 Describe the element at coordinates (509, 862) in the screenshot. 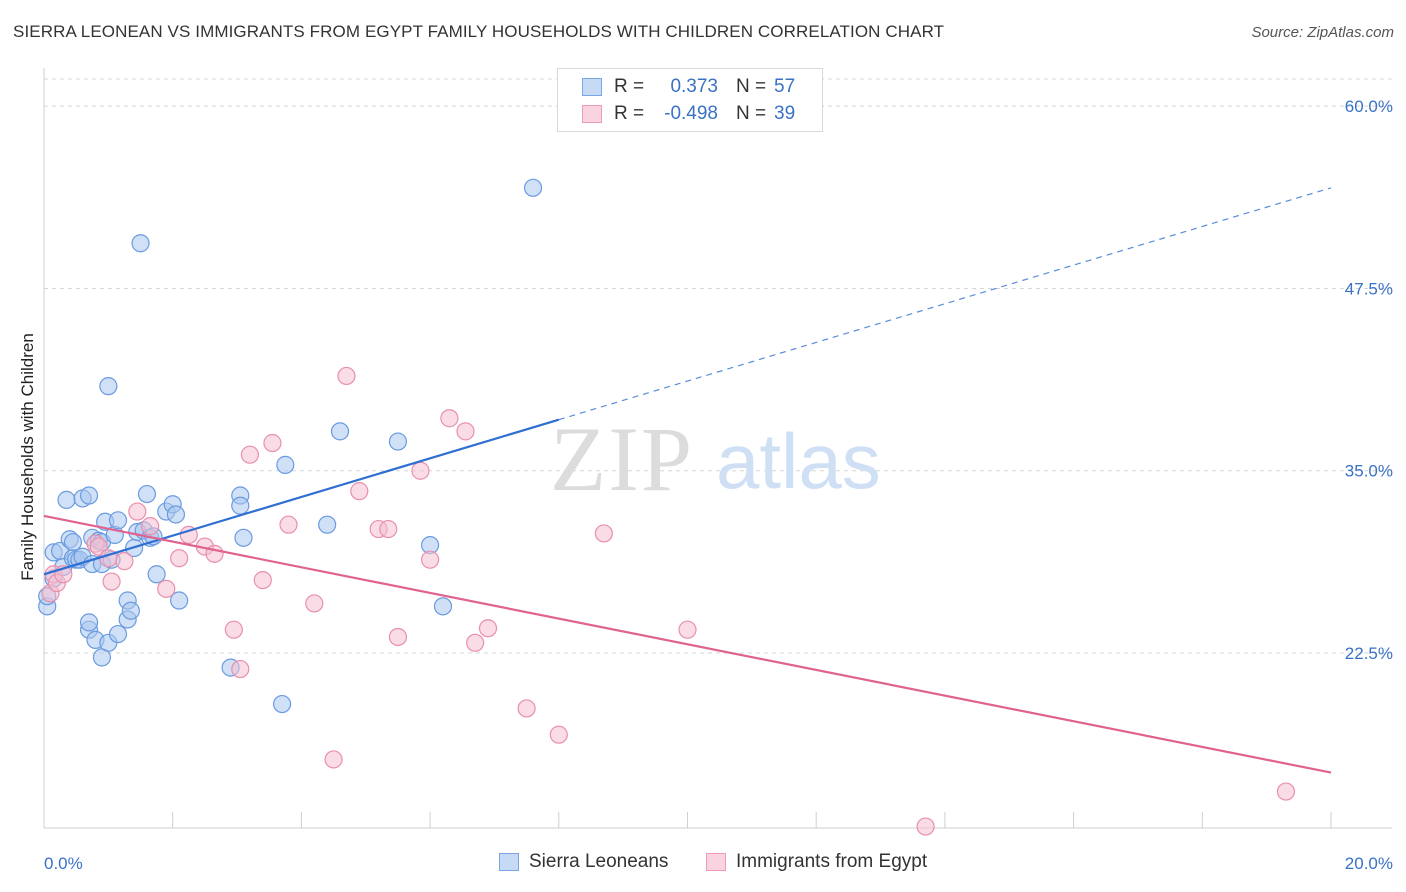

I see `legend-swatch-blue` at that location.